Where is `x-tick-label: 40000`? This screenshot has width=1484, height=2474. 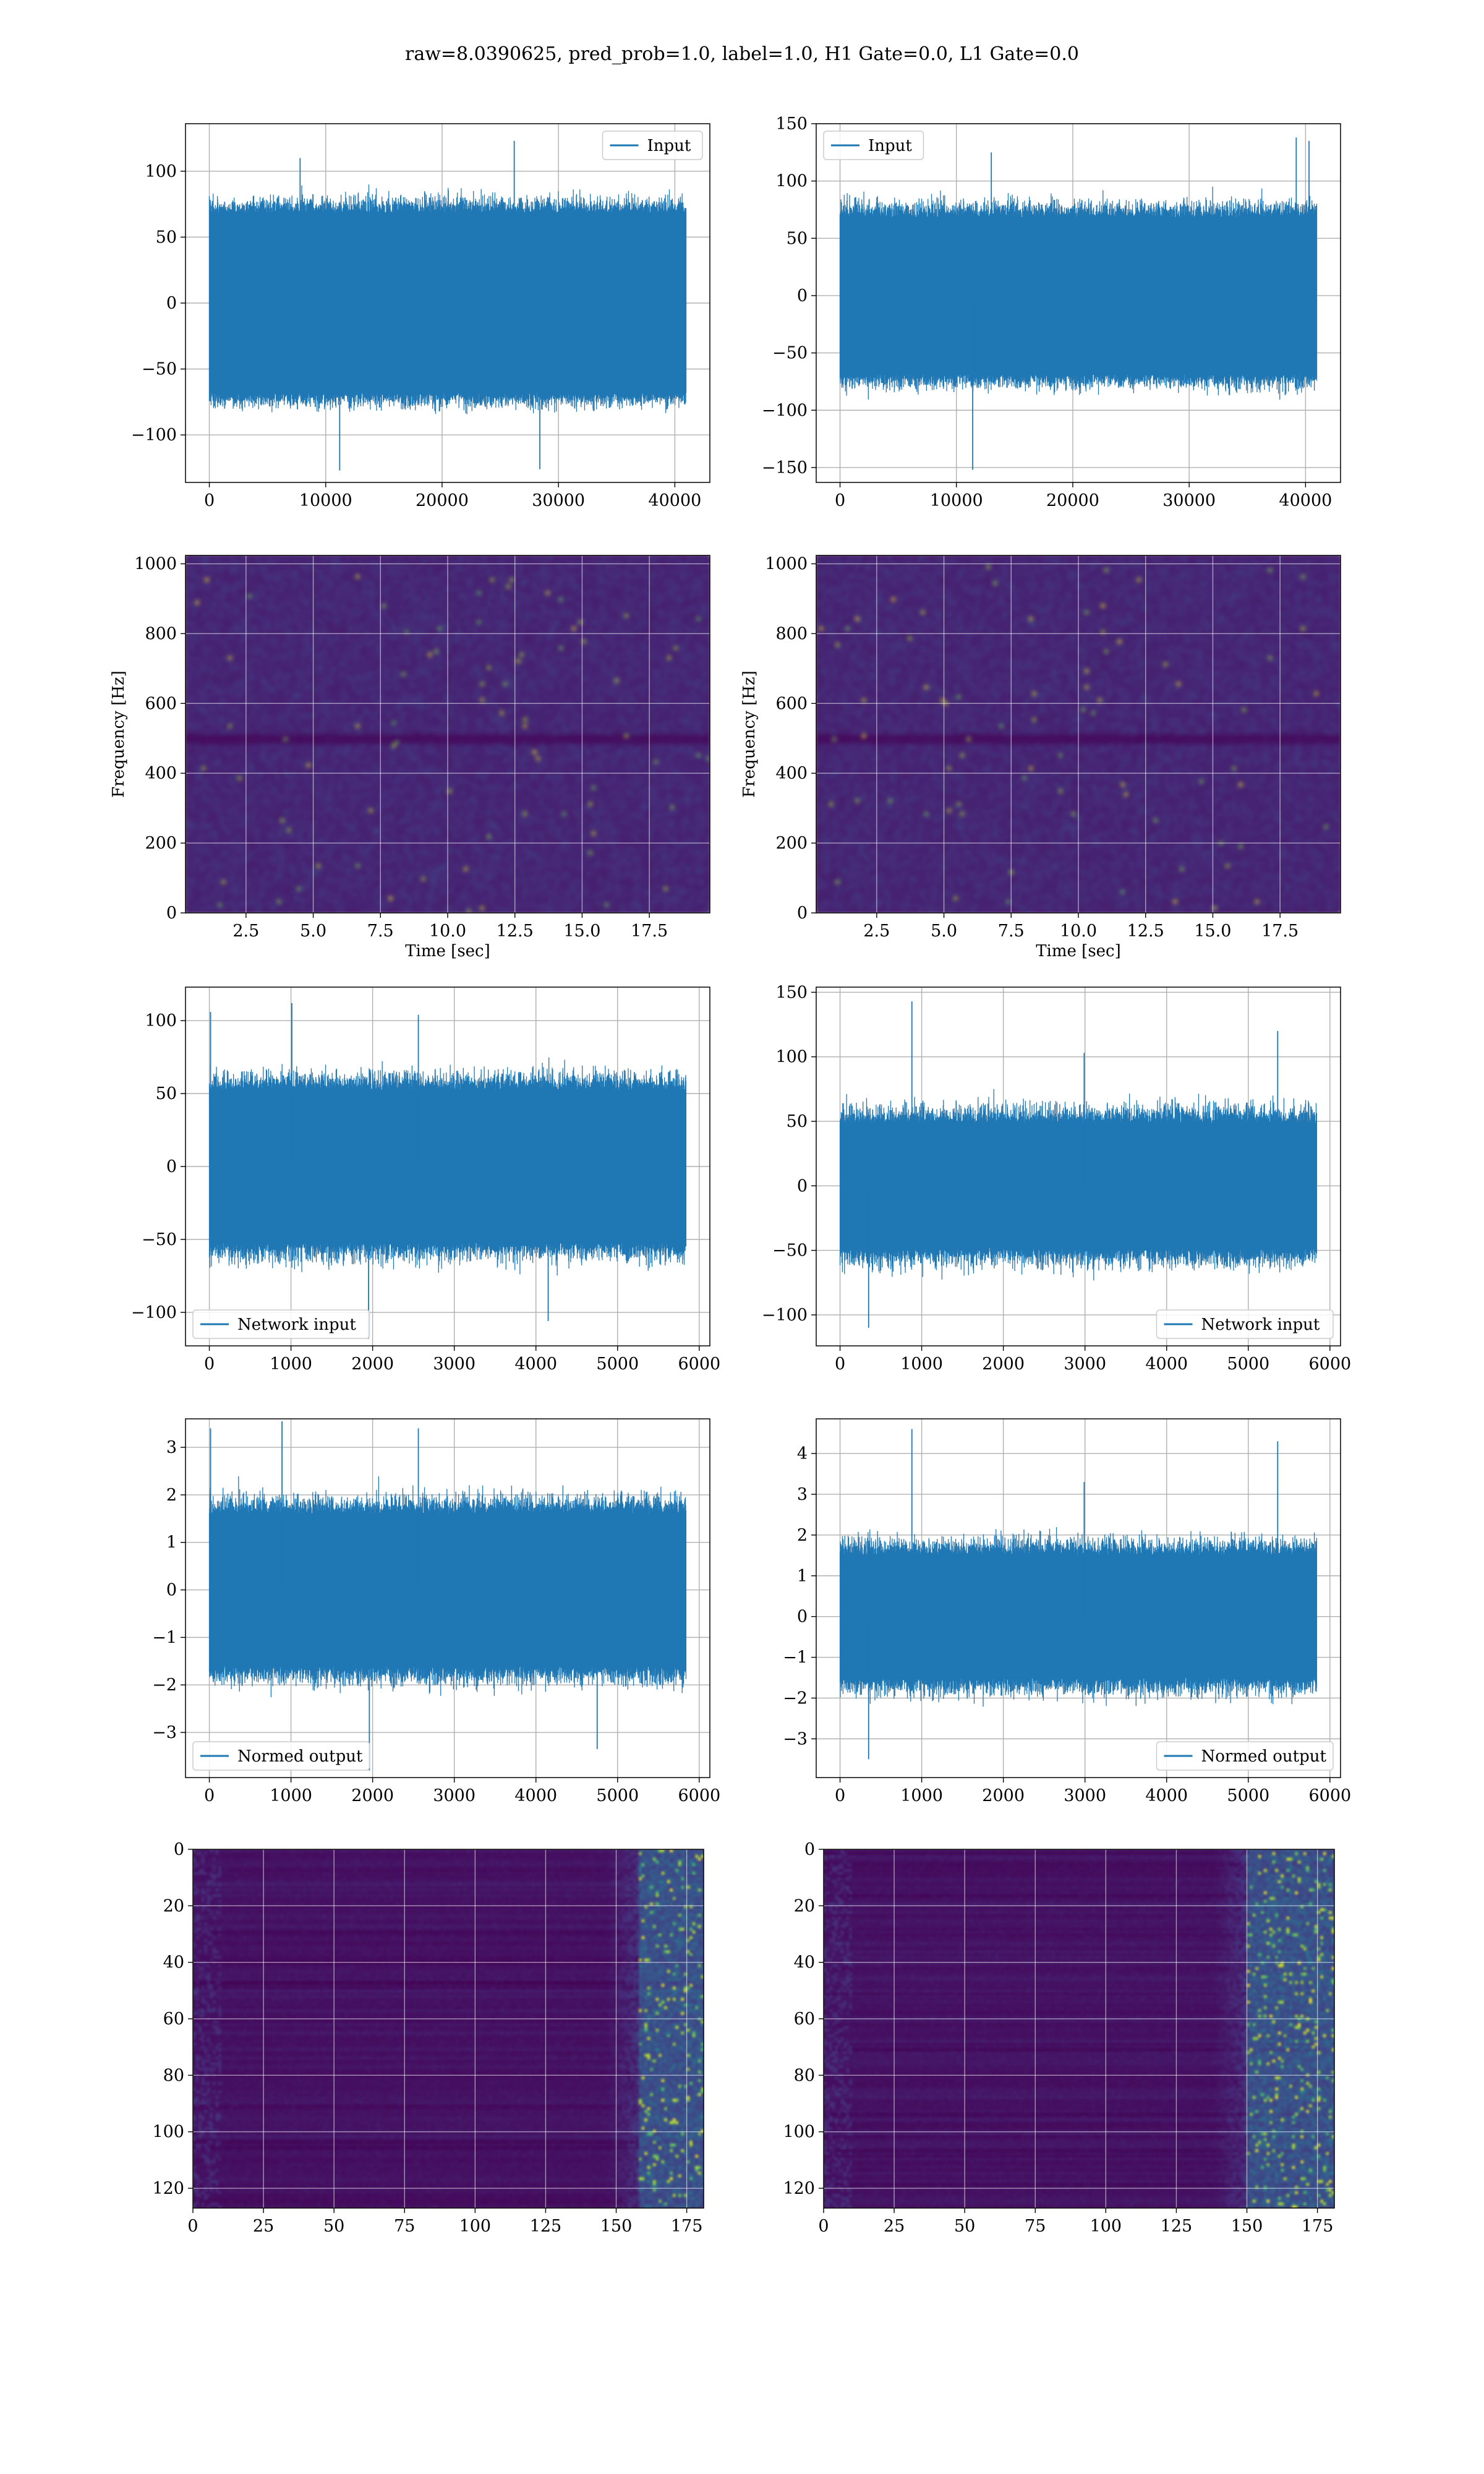 x-tick-label: 40000 is located at coordinates (674, 500).